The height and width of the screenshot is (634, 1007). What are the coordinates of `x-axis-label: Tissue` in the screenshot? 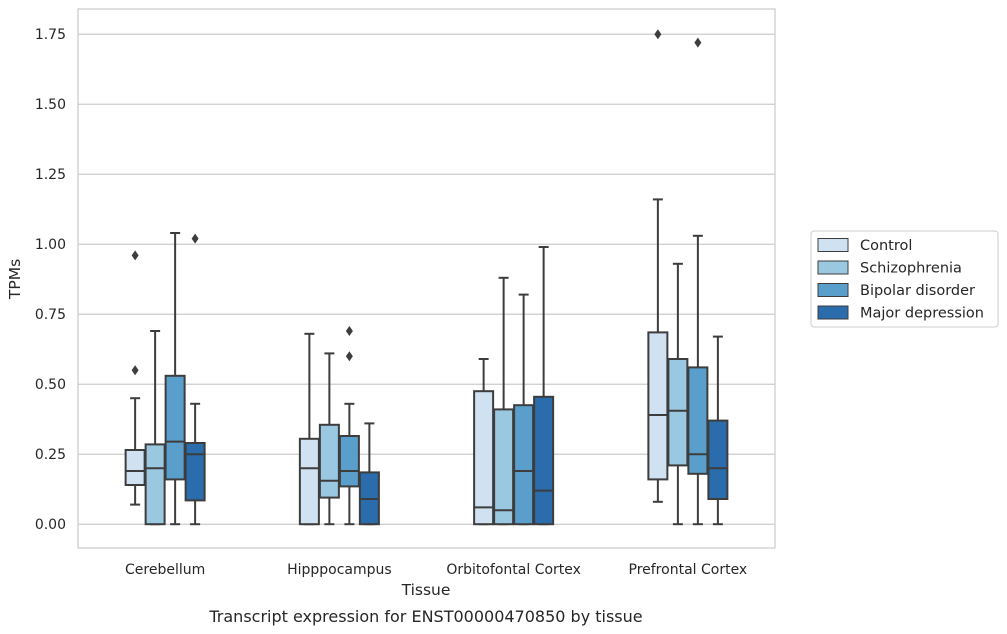 It's located at (426, 590).